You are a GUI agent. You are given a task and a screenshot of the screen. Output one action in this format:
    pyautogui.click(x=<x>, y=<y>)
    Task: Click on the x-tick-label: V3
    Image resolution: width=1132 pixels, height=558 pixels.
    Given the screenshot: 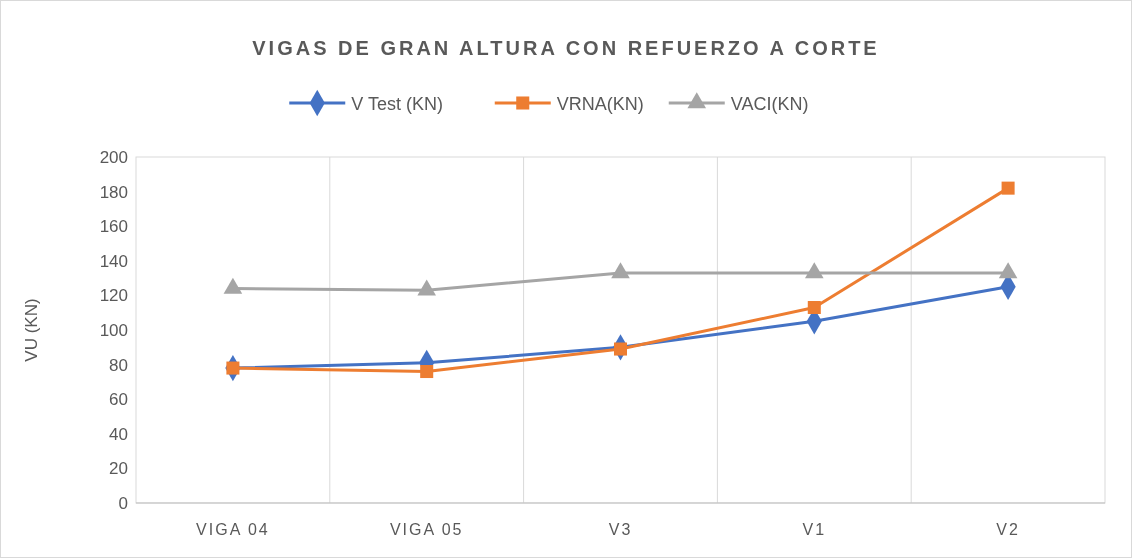 What is the action you would take?
    pyautogui.click(x=620, y=529)
    